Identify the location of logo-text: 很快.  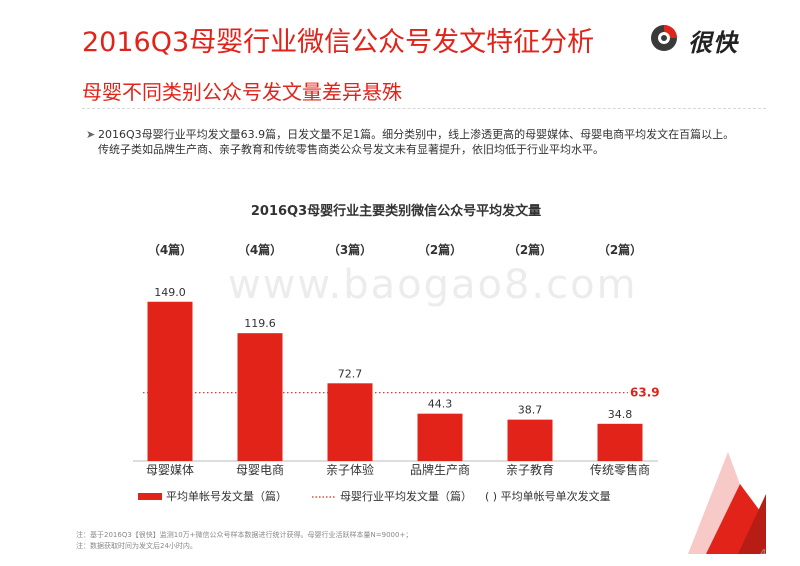
(713, 43).